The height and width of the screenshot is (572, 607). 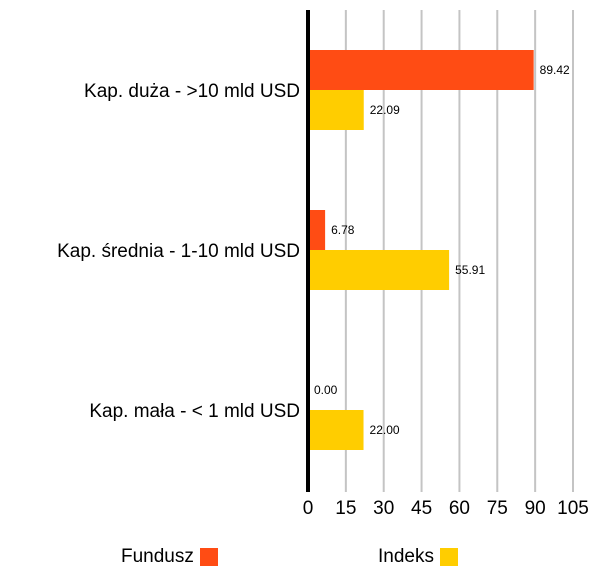 What do you see at coordinates (385, 430) in the screenshot?
I see `data-label: 22.00` at bounding box center [385, 430].